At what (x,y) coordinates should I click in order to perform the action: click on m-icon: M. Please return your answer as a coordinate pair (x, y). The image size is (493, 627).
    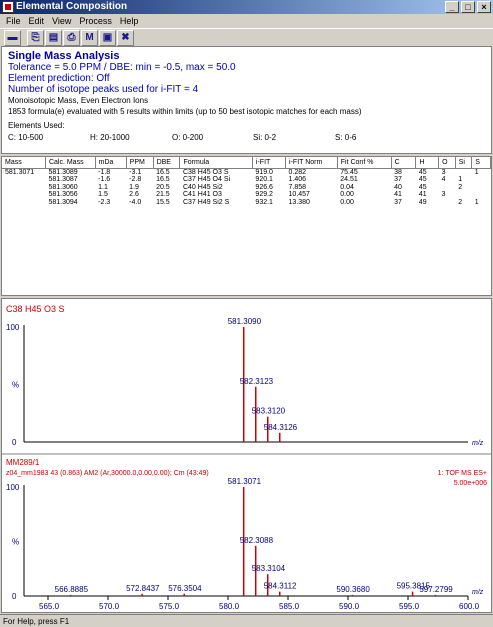
    Looking at the image, I should click on (89, 37).